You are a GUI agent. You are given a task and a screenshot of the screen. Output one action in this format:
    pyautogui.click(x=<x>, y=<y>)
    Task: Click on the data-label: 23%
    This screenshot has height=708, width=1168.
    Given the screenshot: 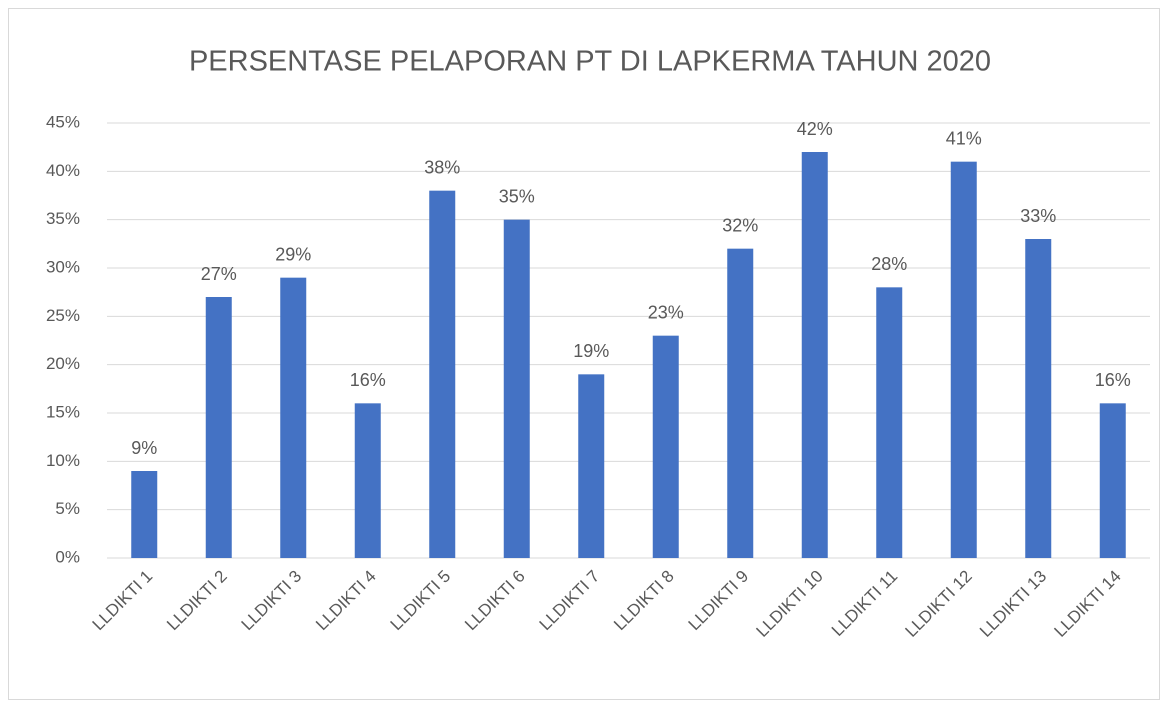 What is the action you would take?
    pyautogui.click(x=666, y=312)
    